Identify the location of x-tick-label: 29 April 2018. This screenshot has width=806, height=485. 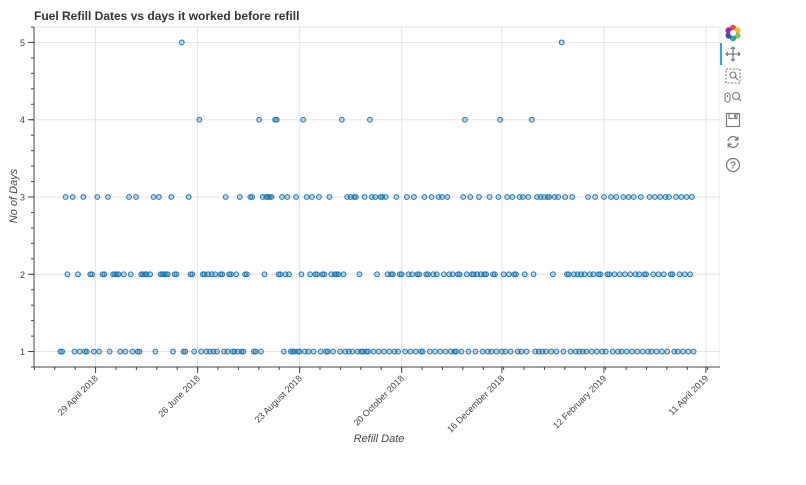
(78, 395).